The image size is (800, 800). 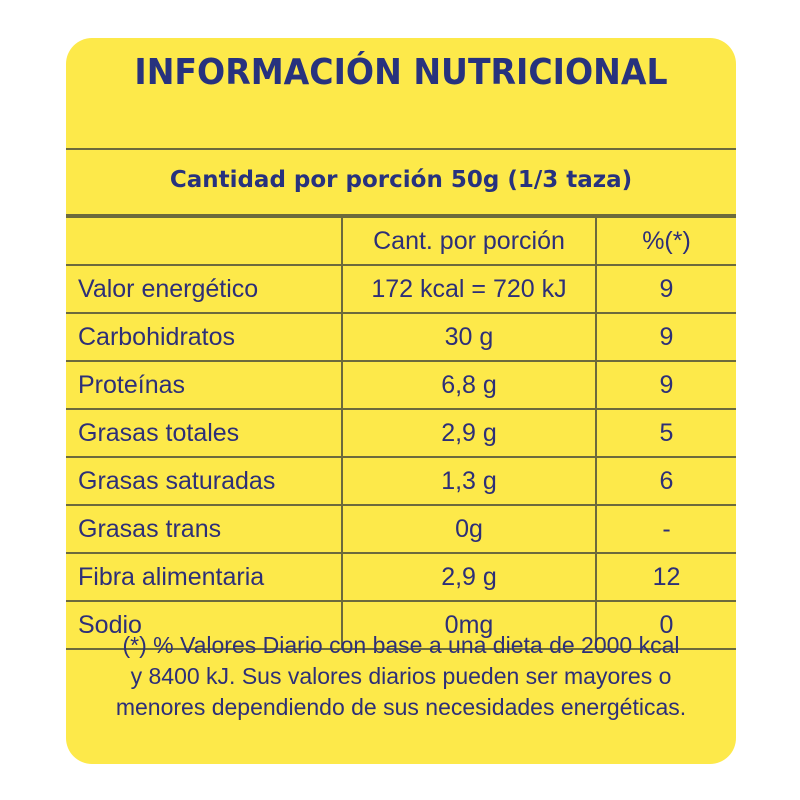 What do you see at coordinates (401, 183) in the screenshot?
I see `serving-size: Cantidad por porción 50g (1/3 taza)` at bounding box center [401, 183].